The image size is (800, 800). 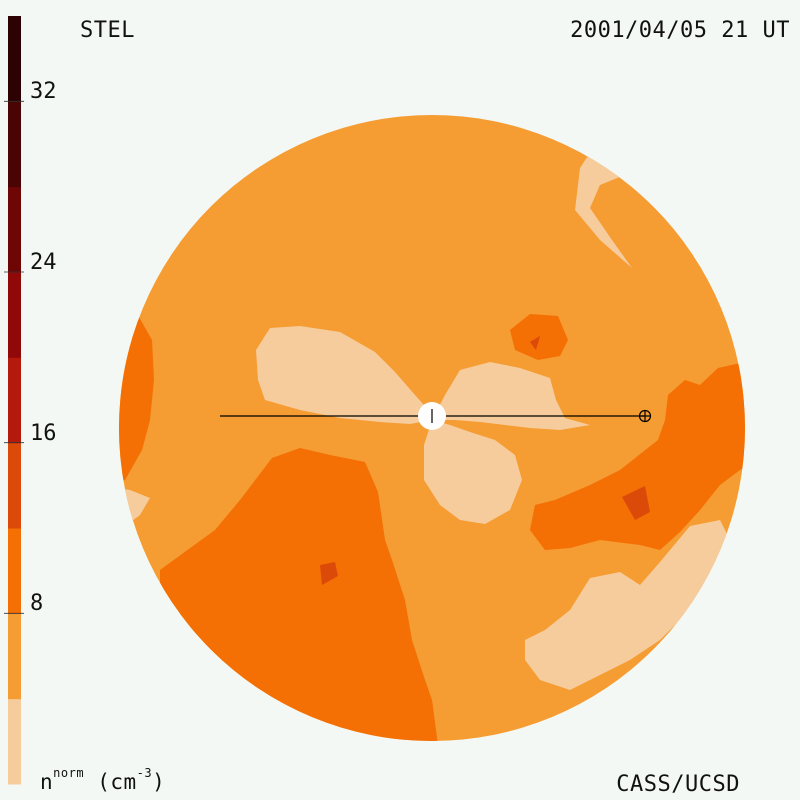 I want to click on contour-center-lobe-lower, so click(x=473, y=472).